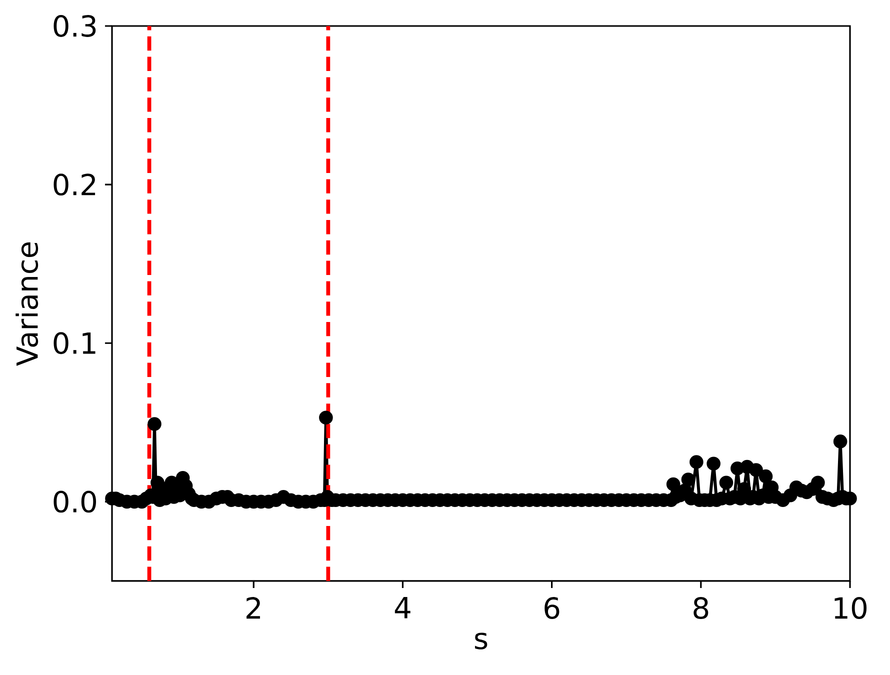 This screenshot has width=890, height=675. What do you see at coordinates (850, 608) in the screenshot?
I see `x-tick-label: 10` at bounding box center [850, 608].